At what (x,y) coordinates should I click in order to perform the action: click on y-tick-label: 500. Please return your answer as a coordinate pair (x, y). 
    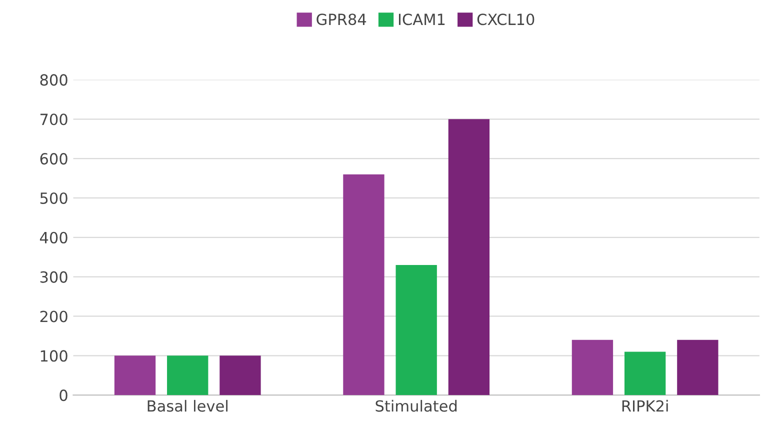
    Looking at the image, I should click on (54, 198).